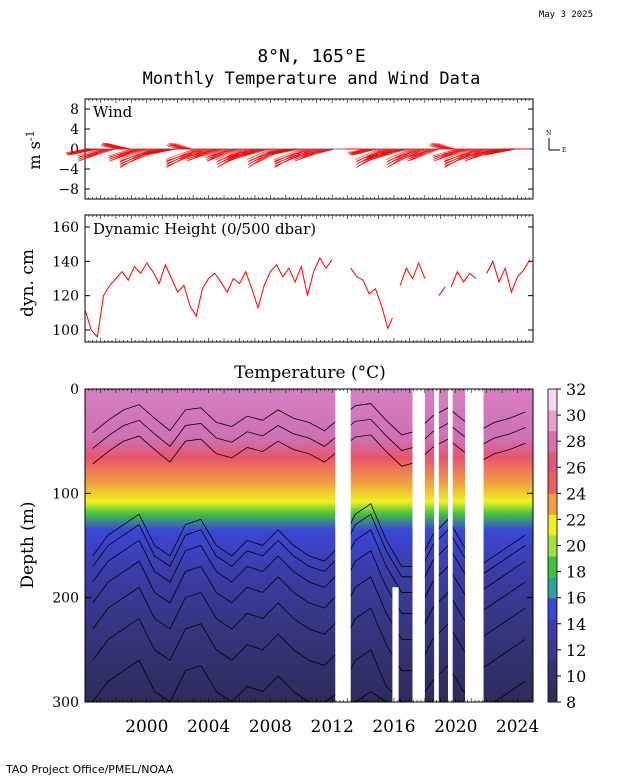  I want to click on chart-title-location: 8°N, 165°E, so click(311, 56).